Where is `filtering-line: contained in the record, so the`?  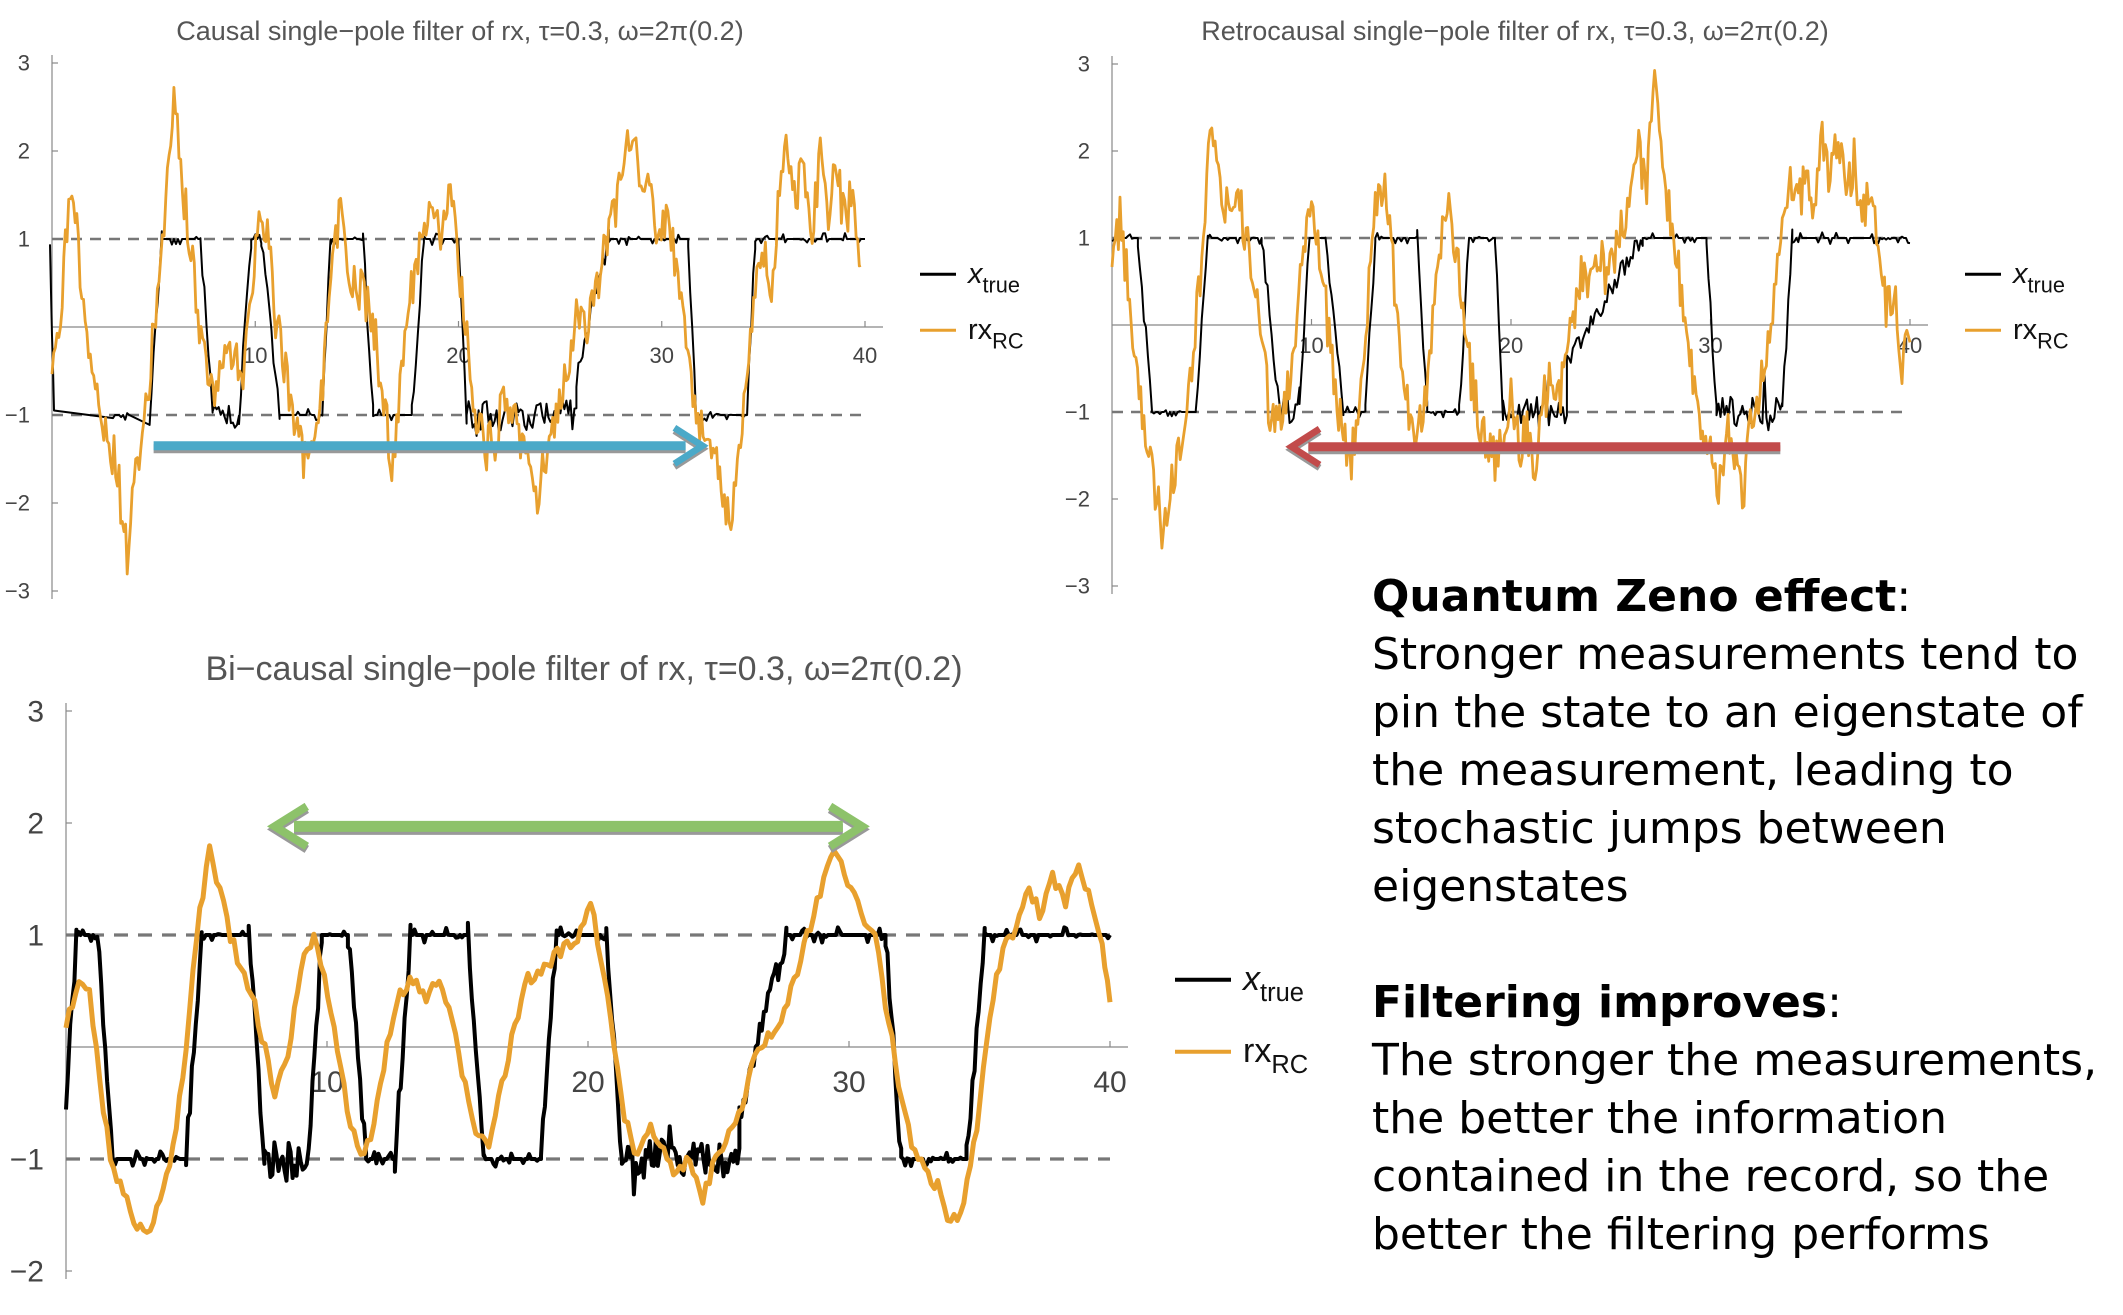 filtering-line: contained in the record, so the is located at coordinates (1711, 1176).